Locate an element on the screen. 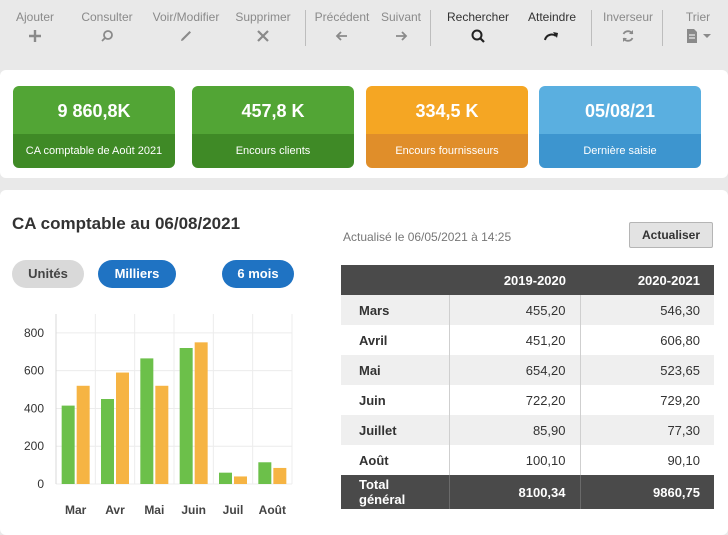 This screenshot has width=728, height=535. x-tick-label: Juin is located at coordinates (193, 510).